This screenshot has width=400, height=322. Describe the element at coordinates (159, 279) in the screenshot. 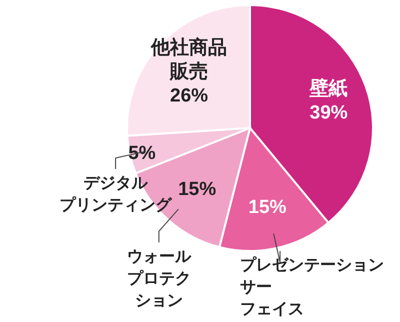

I see `slice-label: ウォールプロテクション` at that location.